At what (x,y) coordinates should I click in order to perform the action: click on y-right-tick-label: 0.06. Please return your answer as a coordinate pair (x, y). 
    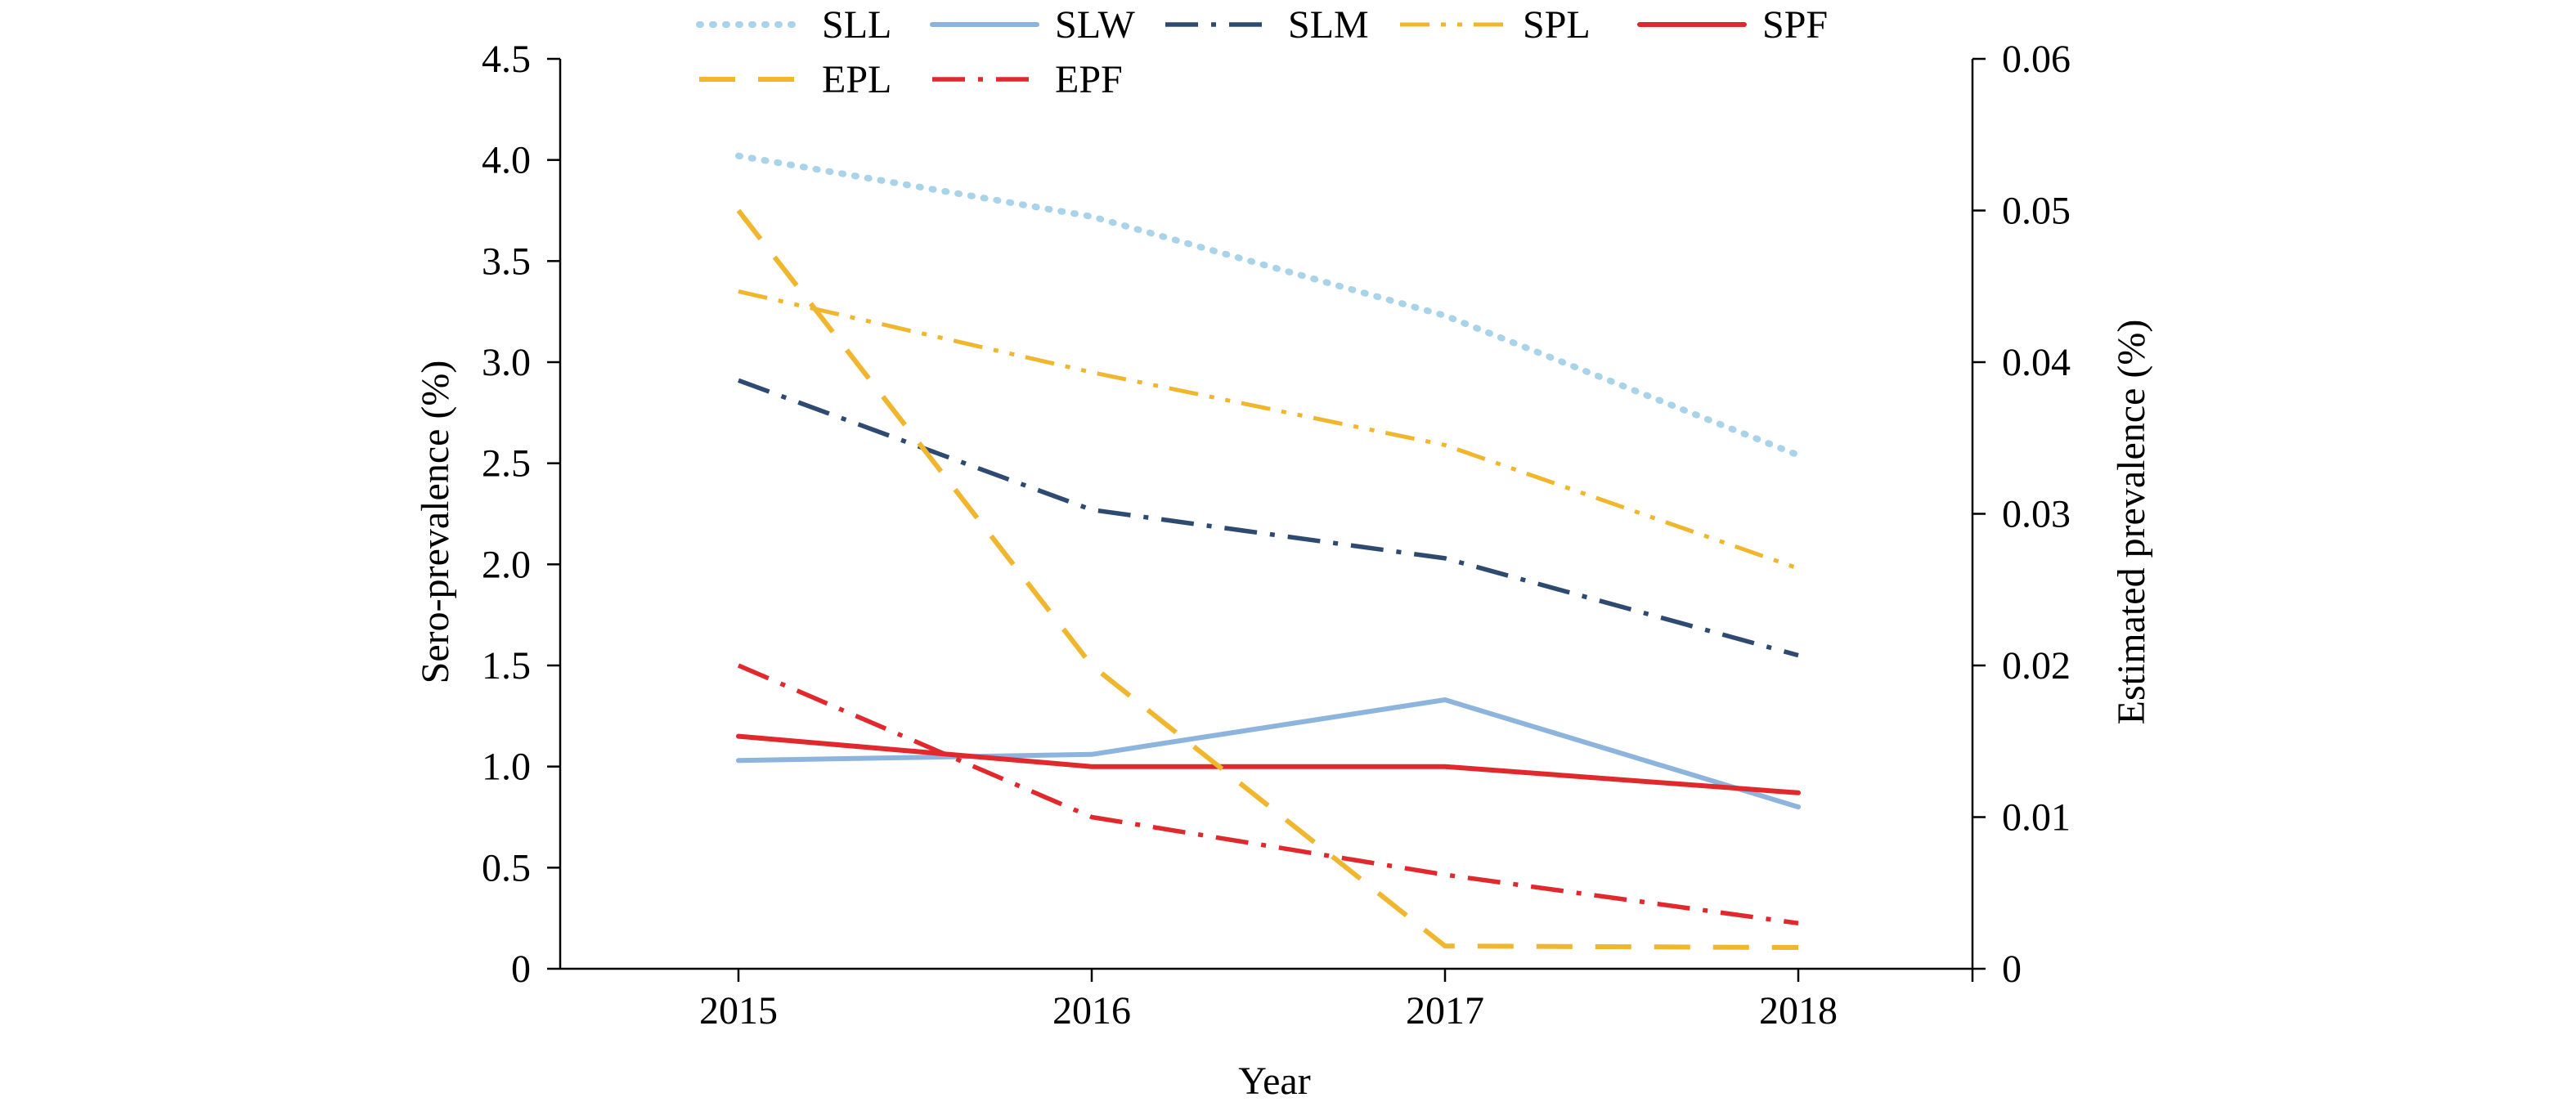
    Looking at the image, I should click on (2036, 59).